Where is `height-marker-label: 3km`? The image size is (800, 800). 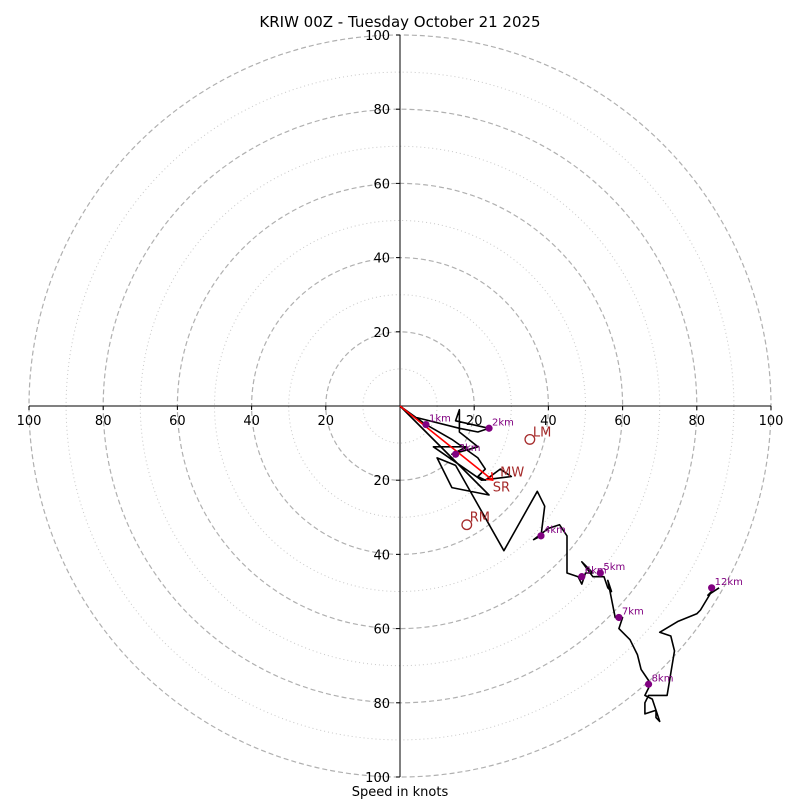
height-marker-label: 3km is located at coordinates (470, 448).